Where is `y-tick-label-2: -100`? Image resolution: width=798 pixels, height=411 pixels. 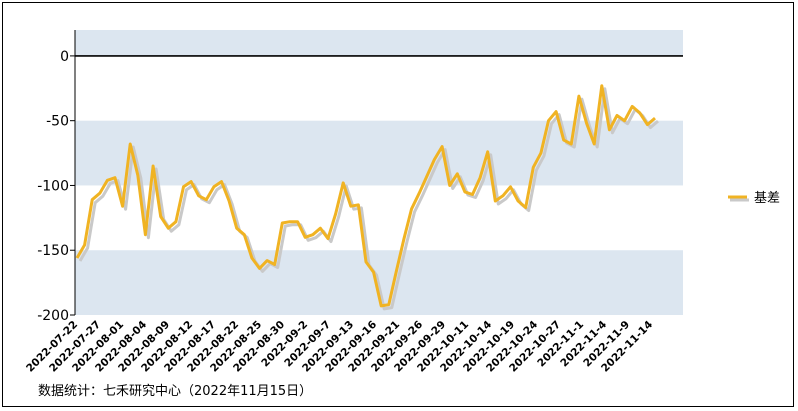 y-tick-label-2: -100 is located at coordinates (53, 186).